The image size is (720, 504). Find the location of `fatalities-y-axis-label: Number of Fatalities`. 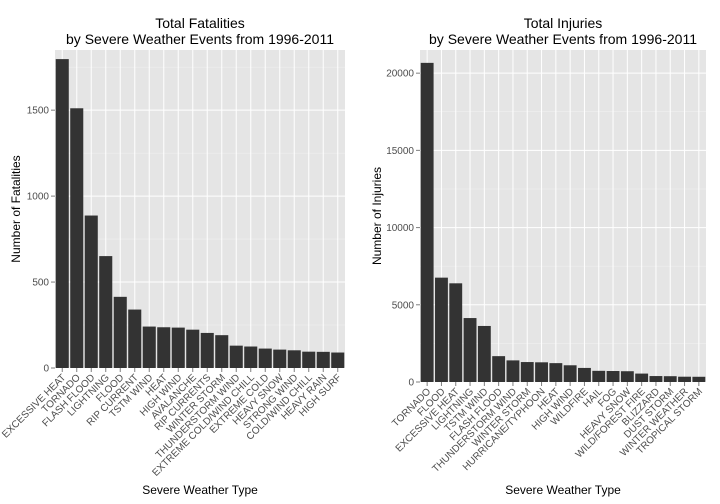

fatalities-y-axis-label: Number of Fatalities is located at coordinates (16, 208).